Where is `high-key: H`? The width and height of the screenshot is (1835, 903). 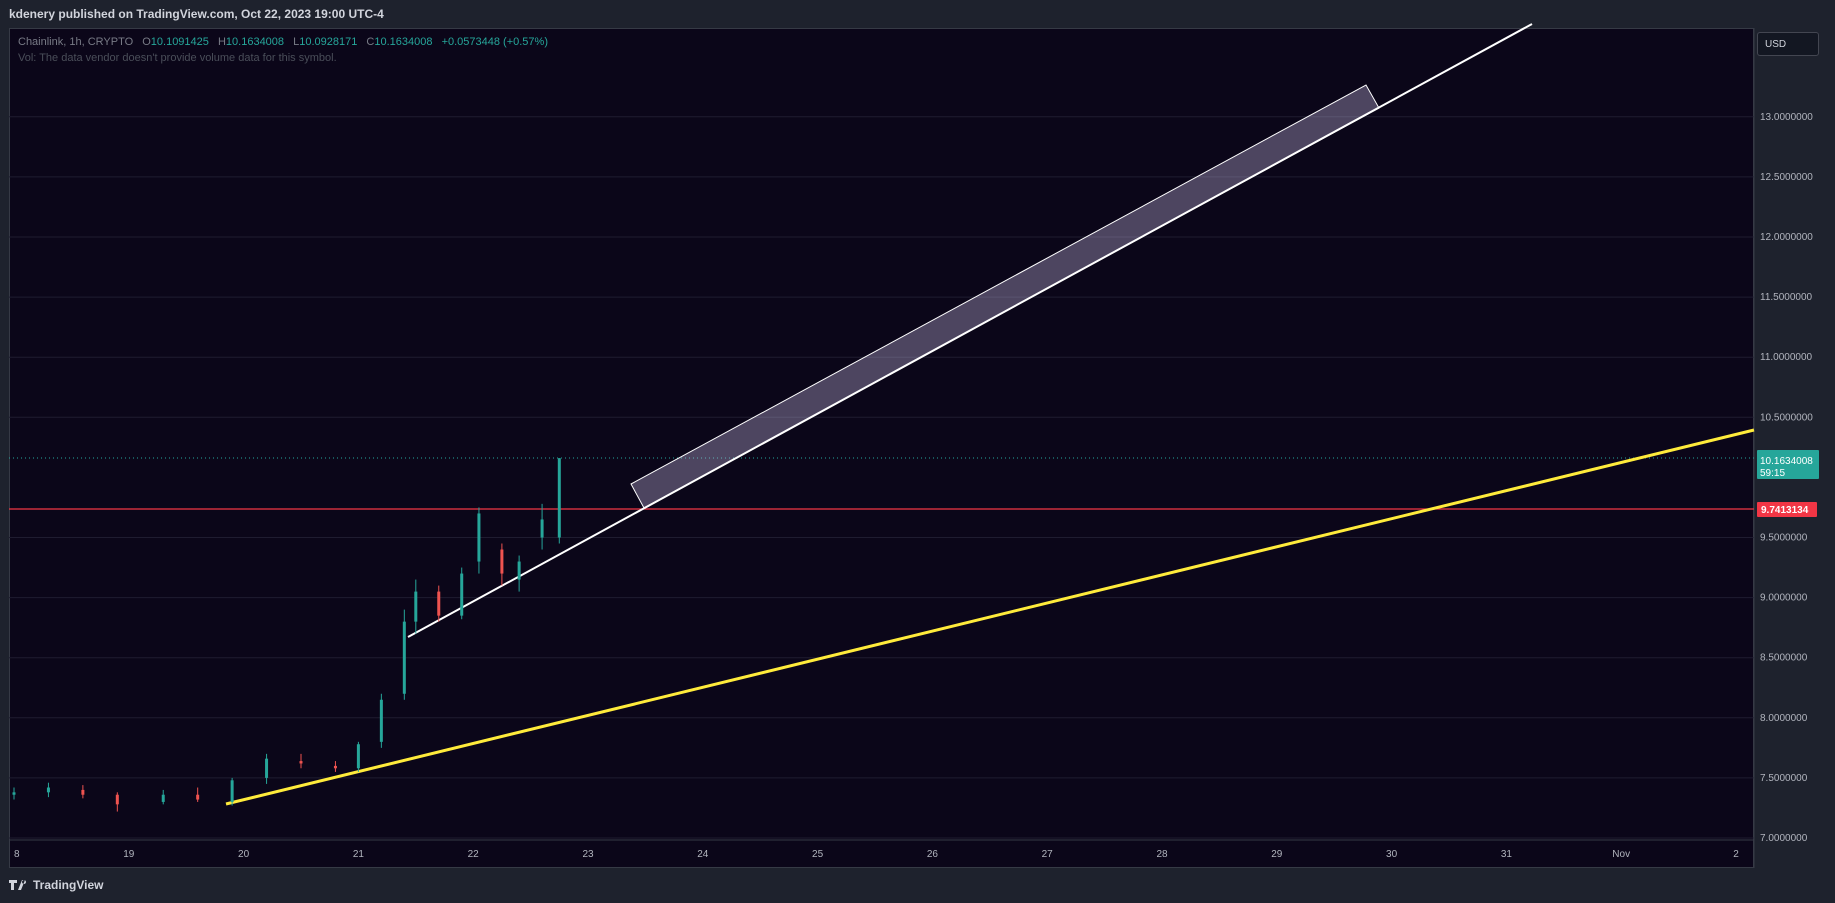 high-key: H is located at coordinates (221, 42).